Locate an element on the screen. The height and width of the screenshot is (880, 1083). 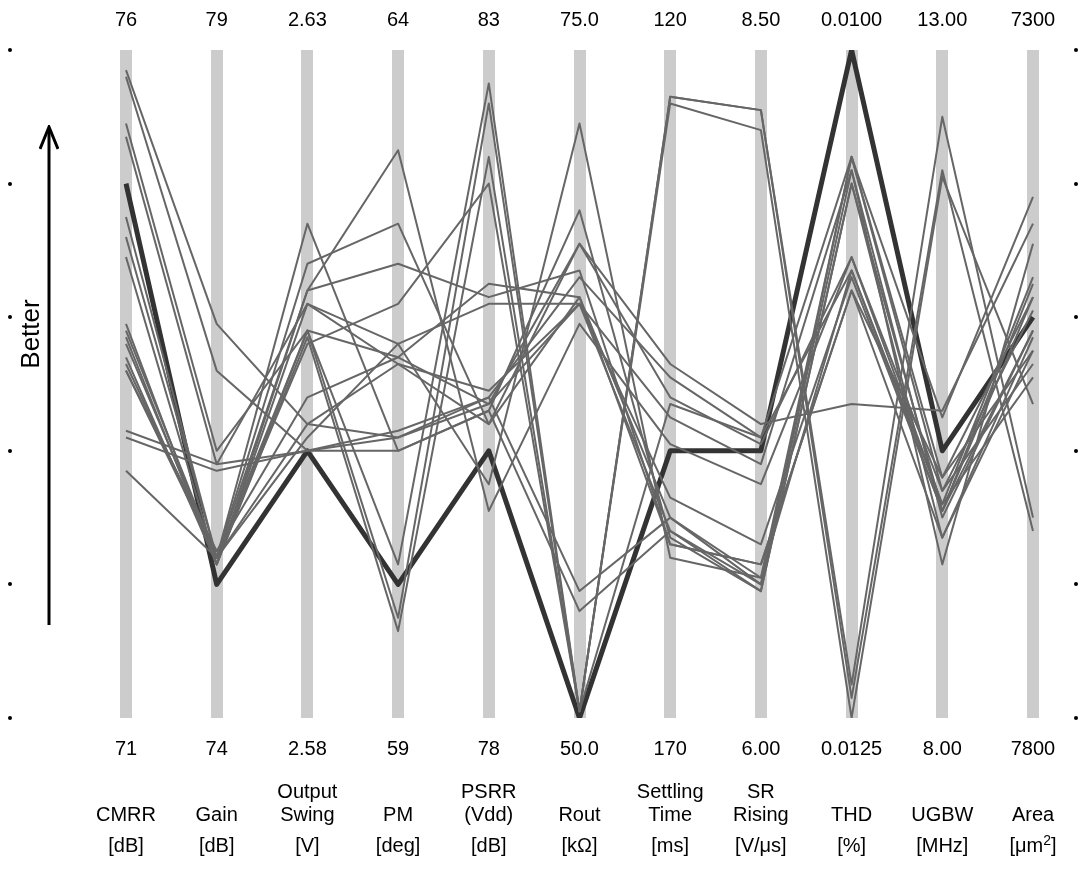
text: 79 is located at coordinates (216, 19).